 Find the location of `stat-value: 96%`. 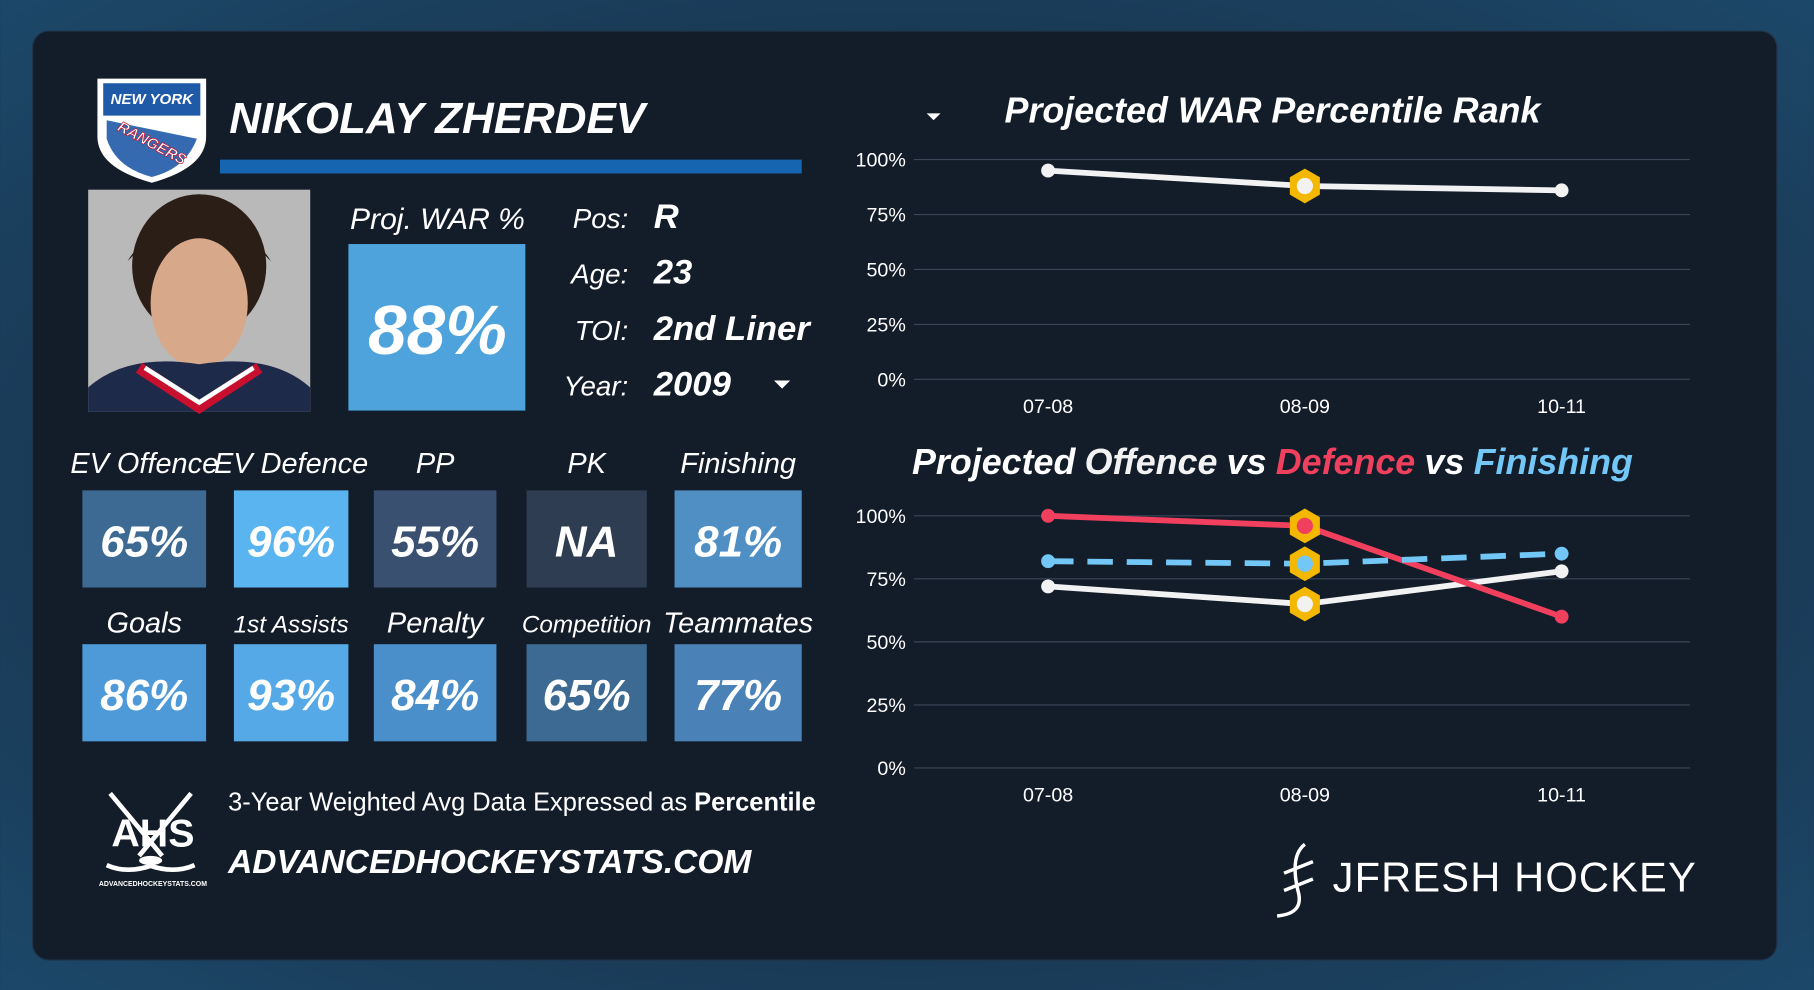

stat-value: 96% is located at coordinates (291, 541).